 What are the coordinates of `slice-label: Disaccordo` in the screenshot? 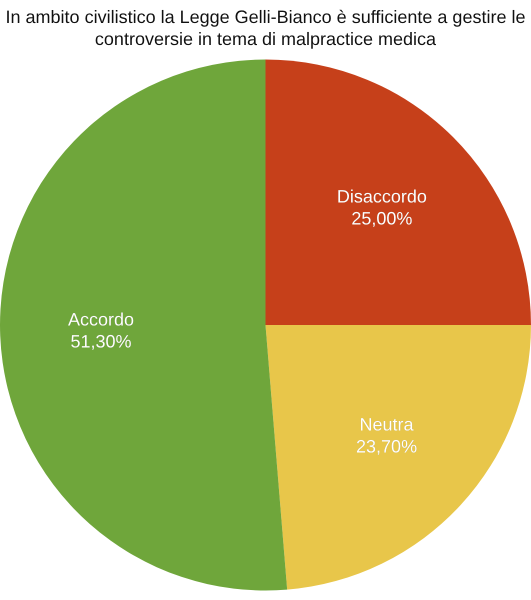 It's located at (381, 196).